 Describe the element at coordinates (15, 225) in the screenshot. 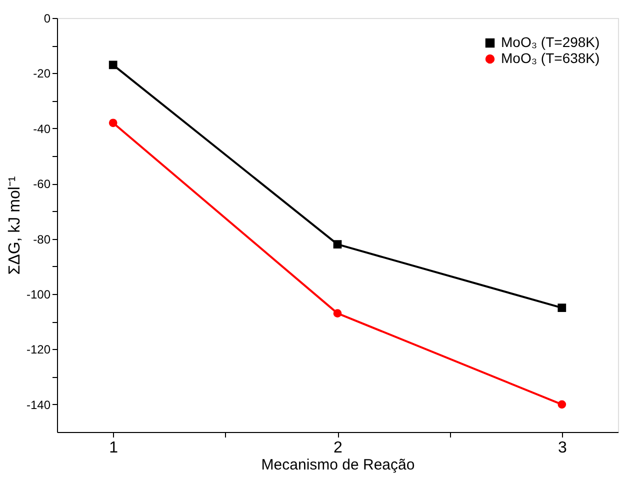

I see `y-axis-title: ΣΔG, kJ mol⁻¹` at that location.